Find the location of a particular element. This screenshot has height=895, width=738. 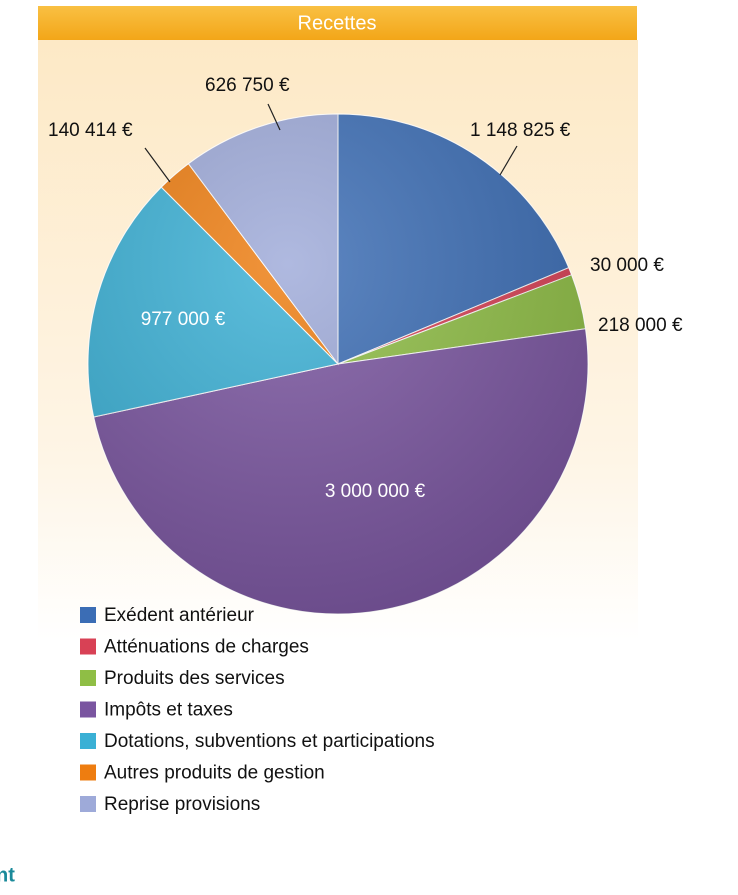

legend-label: Dotations, subventions et participations is located at coordinates (269, 741).